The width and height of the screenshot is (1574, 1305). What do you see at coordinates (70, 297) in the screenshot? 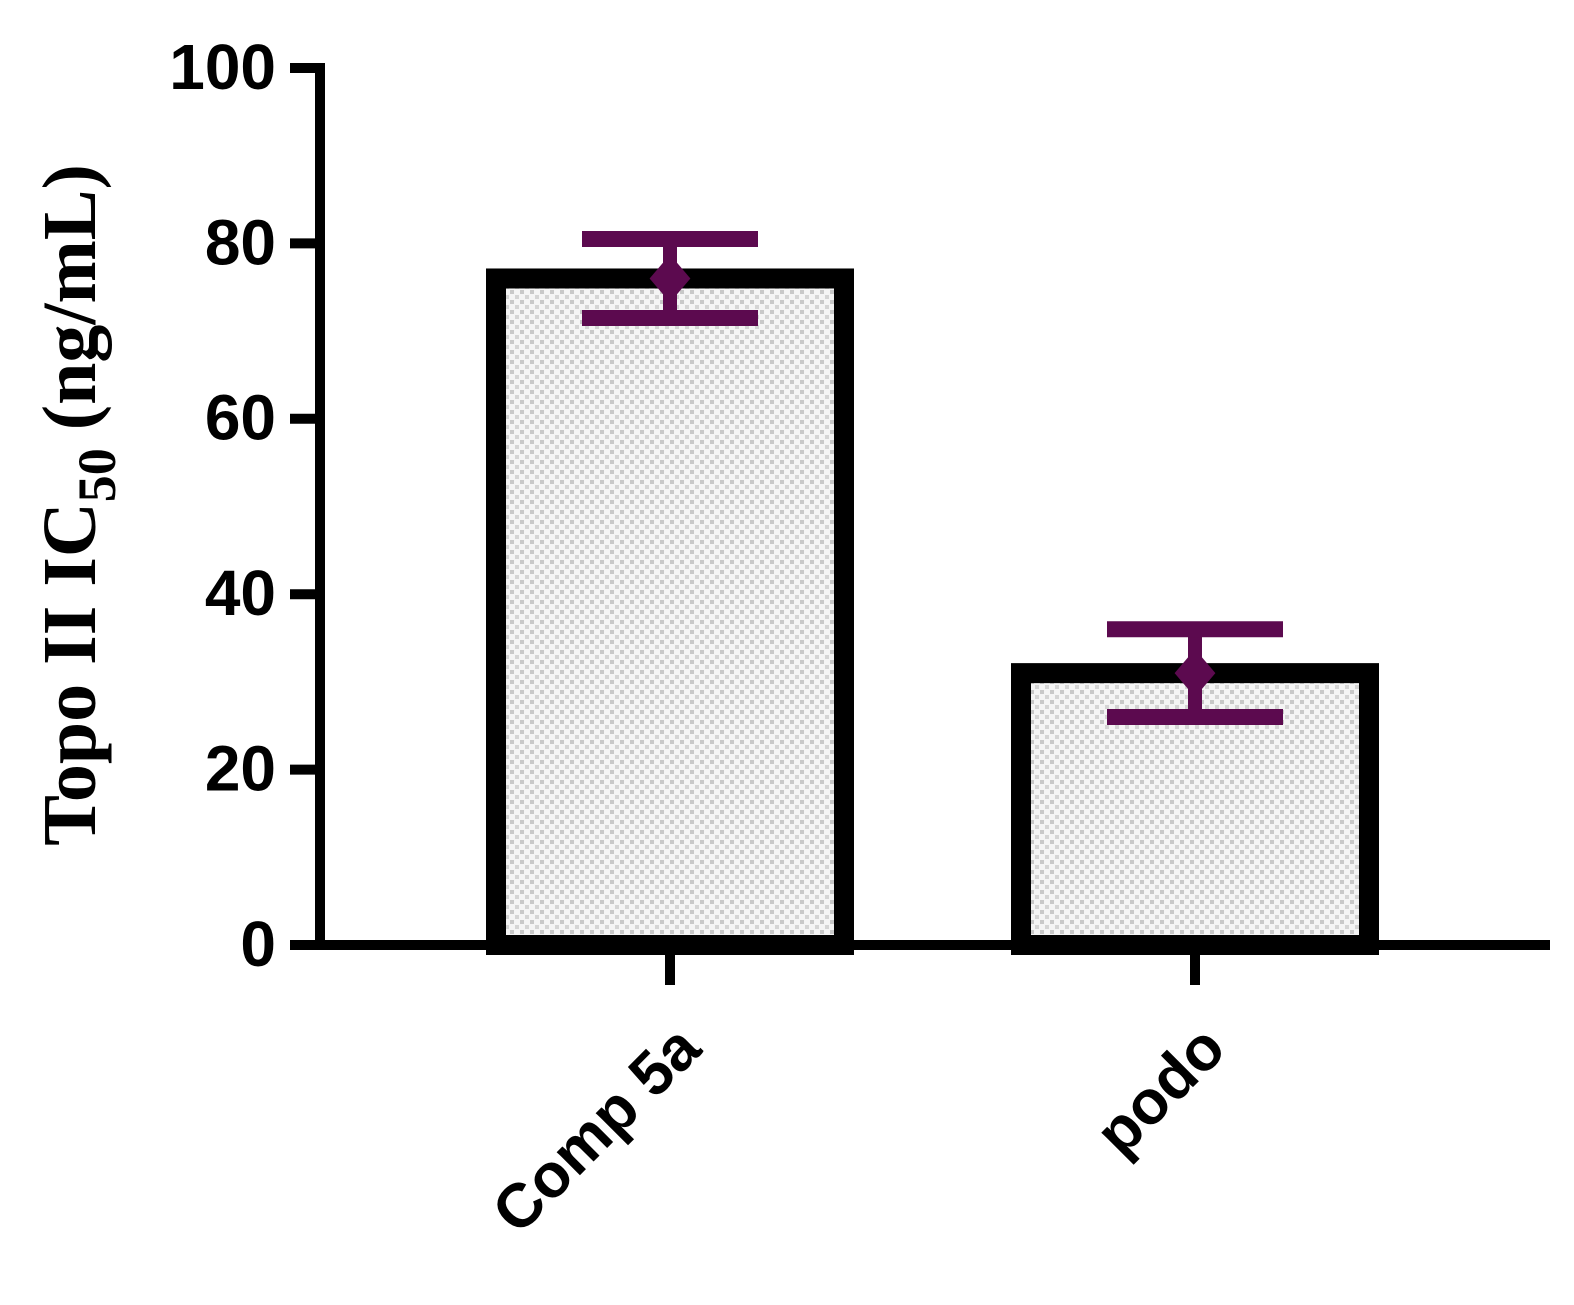
I see `y-label-unit: (ng/mL)` at bounding box center [70, 297].